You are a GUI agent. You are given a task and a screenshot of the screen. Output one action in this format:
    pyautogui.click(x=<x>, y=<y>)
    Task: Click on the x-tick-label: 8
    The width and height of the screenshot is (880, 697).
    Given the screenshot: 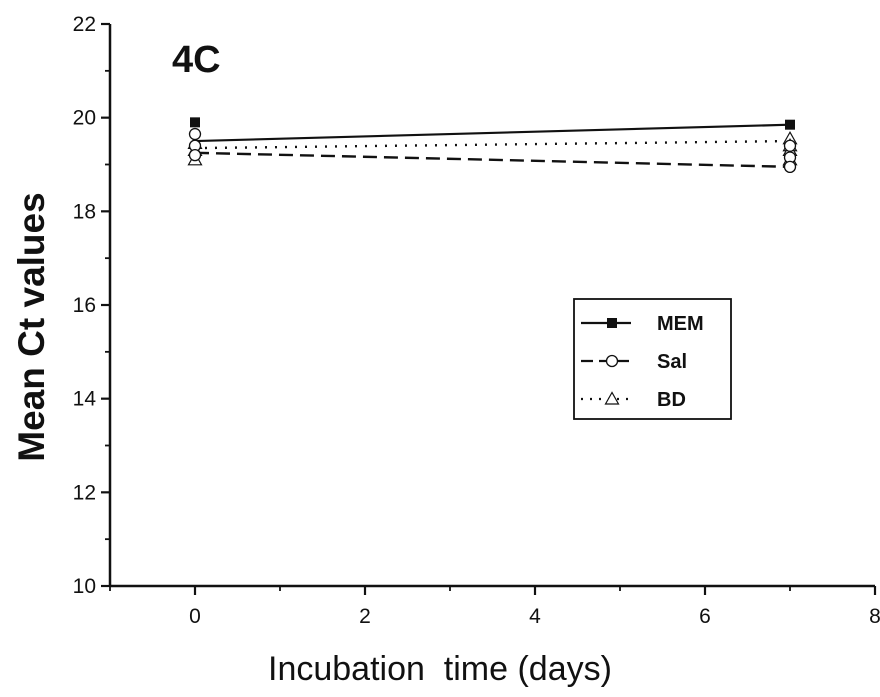 What is the action you would take?
    pyautogui.click(x=874, y=616)
    